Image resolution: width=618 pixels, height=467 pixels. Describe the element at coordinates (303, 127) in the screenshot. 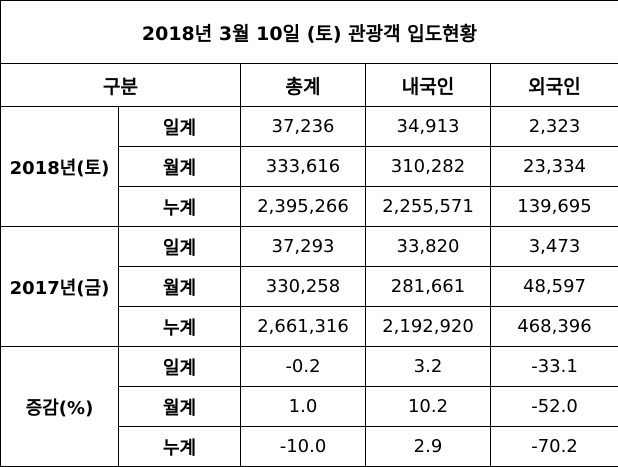

I see `value-cell: 37,236` at that location.